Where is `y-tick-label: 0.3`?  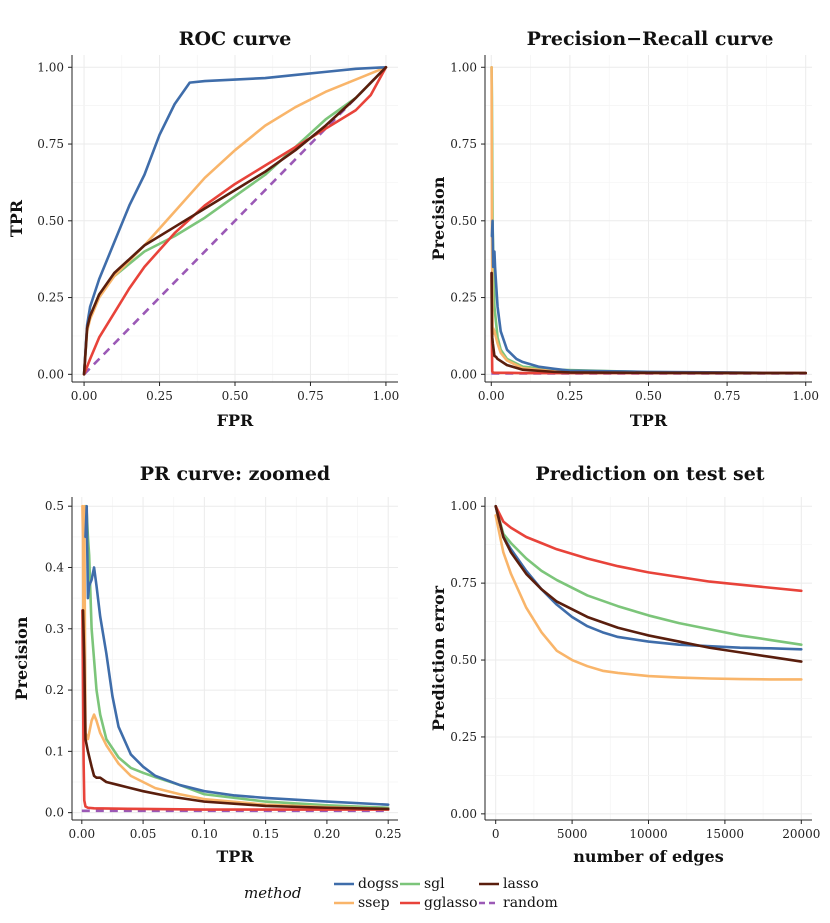
y-tick-label: 0.3 is located at coordinates (54, 629).